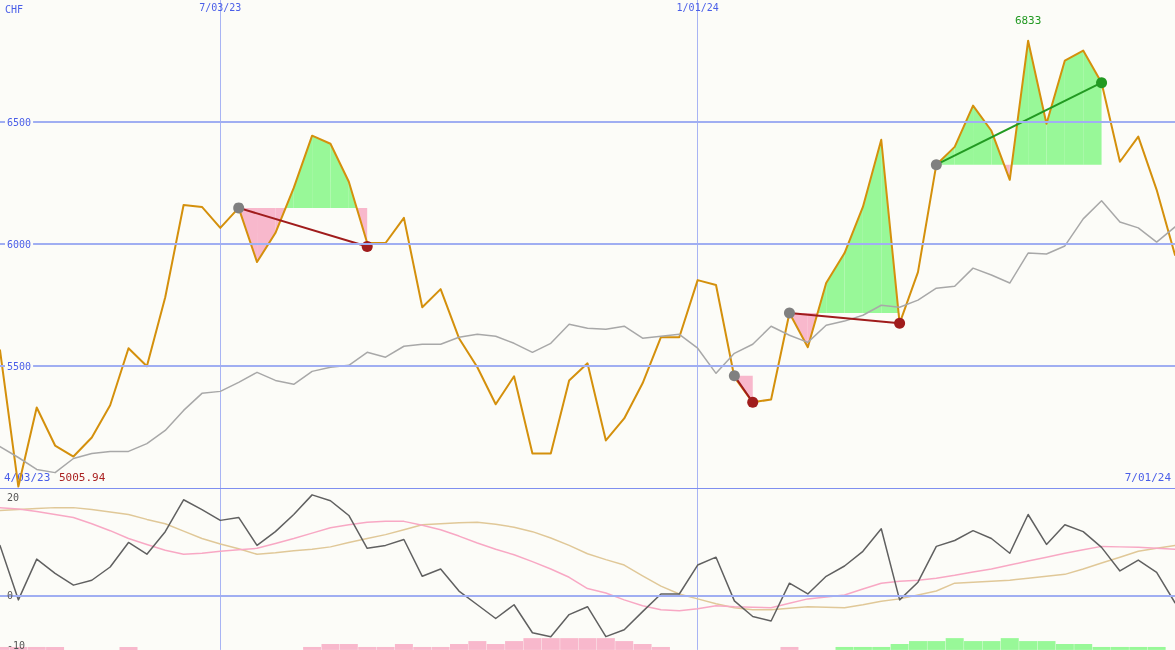  I want to click on y-tick-label: 6500, so click(19, 122).